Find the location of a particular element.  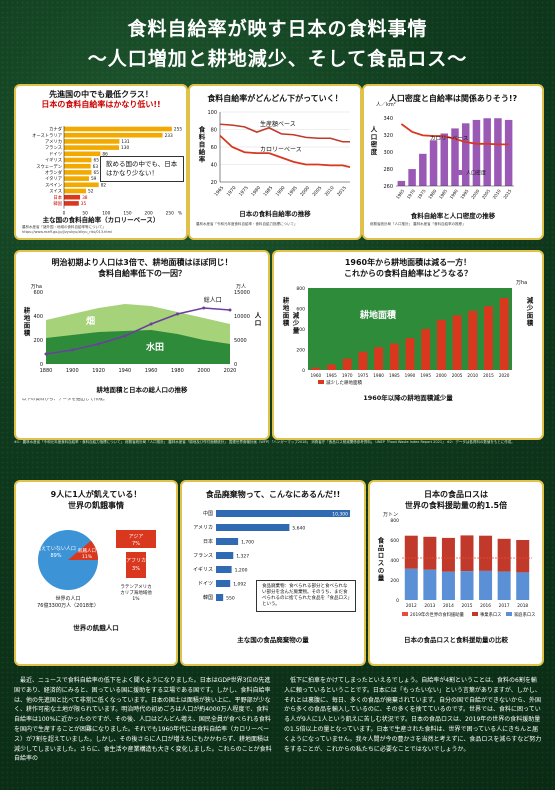

y-tick-label: 260 is located at coordinates (388, 187).